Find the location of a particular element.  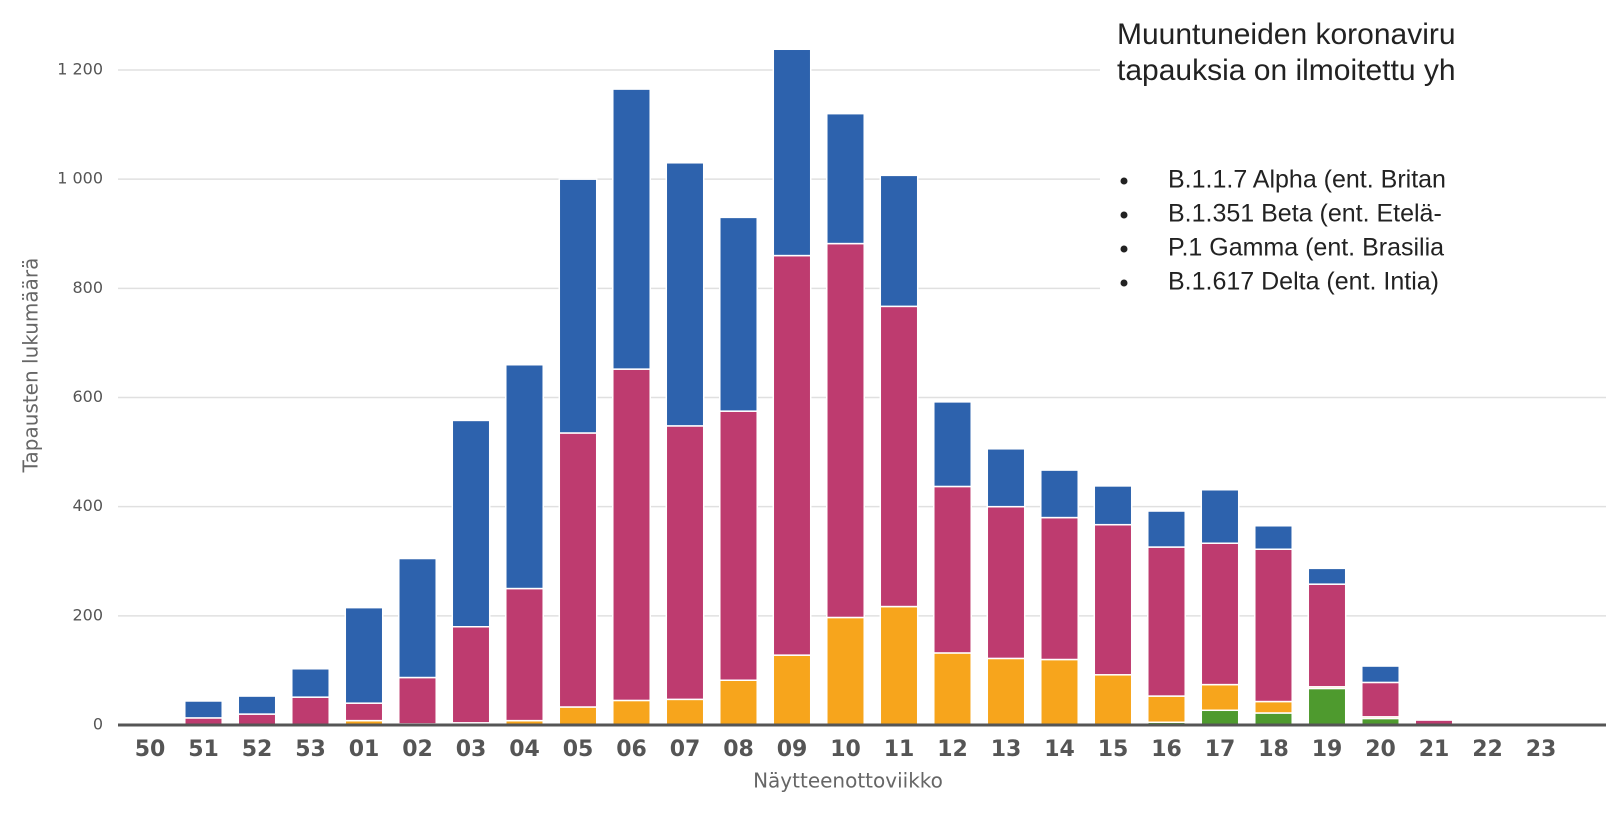

x-tick-label: 13 is located at coordinates (1006, 749).